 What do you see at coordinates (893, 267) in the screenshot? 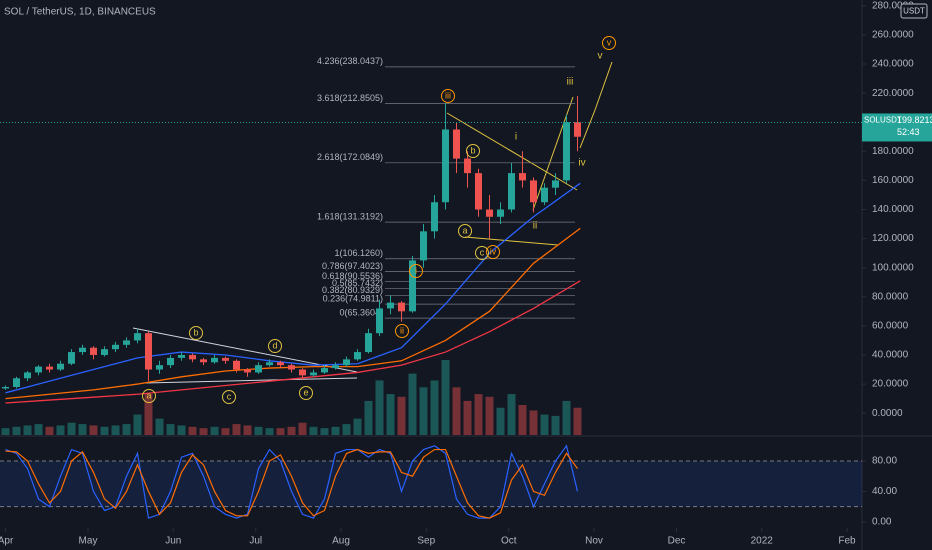
I see `y-tick-label: 100.0000` at bounding box center [893, 267].